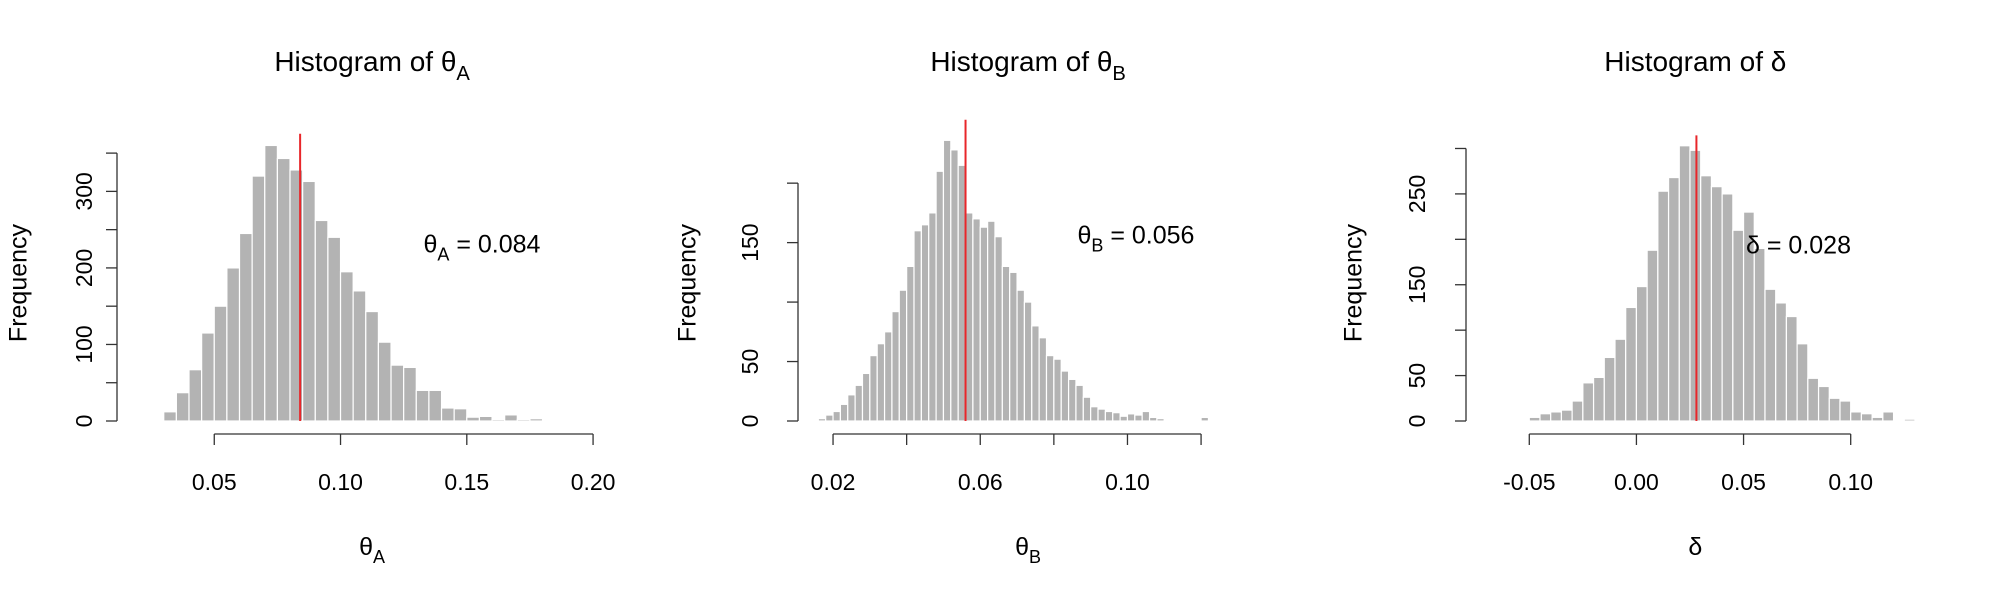 The height and width of the screenshot is (600, 2000). What do you see at coordinates (1695, 61) in the screenshot?
I see `chart-title: Histogram of δ` at bounding box center [1695, 61].